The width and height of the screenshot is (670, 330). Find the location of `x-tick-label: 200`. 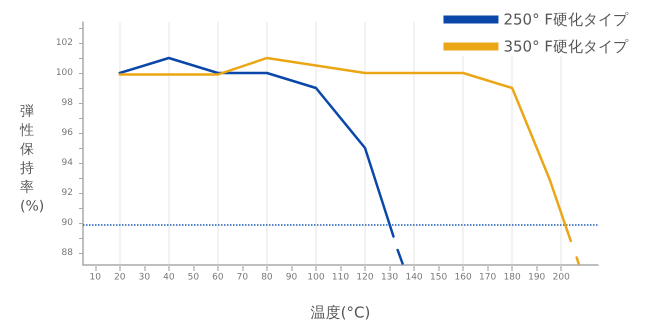

x-tick-label: 200 is located at coordinates (561, 277).